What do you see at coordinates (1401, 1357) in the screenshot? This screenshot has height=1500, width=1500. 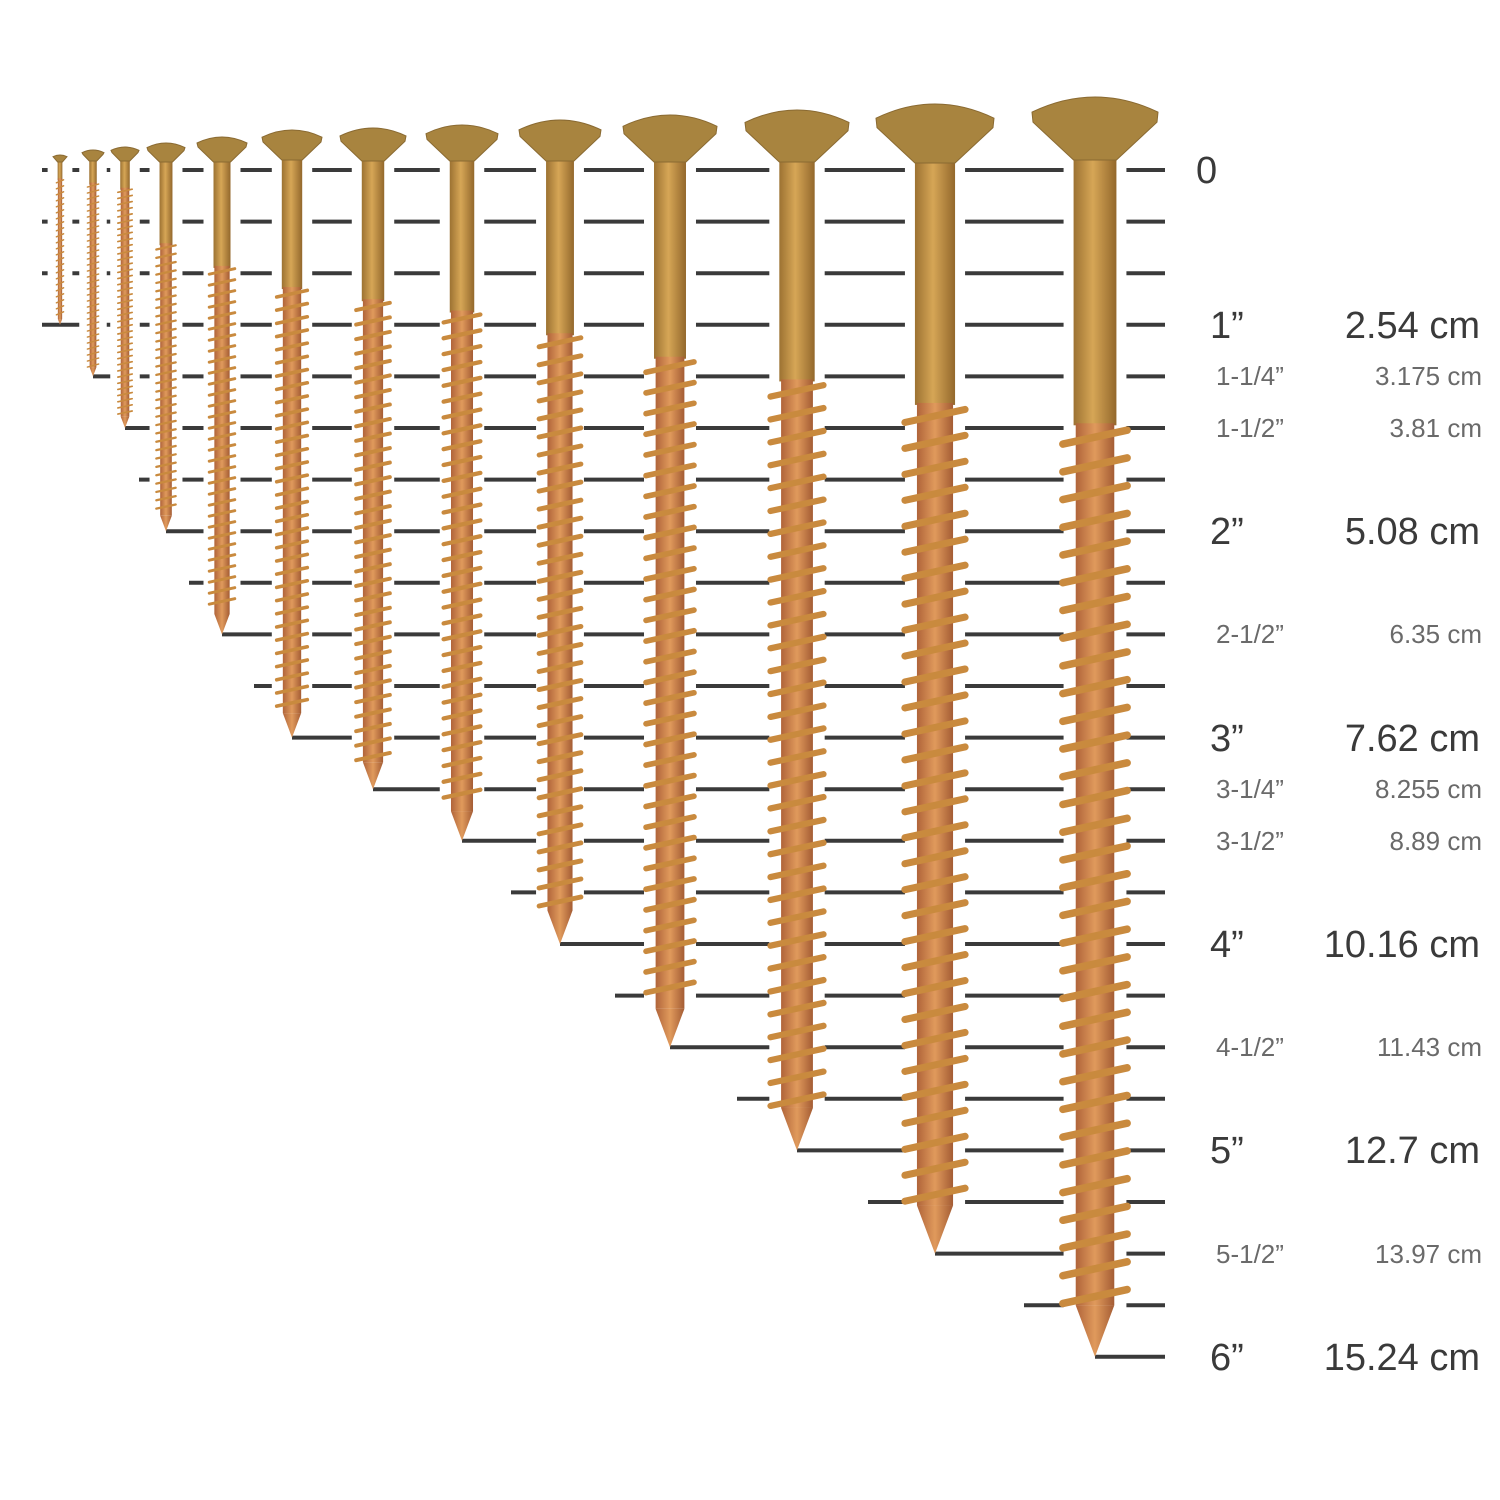 I see `cm-label: 15.24 cm` at bounding box center [1401, 1357].